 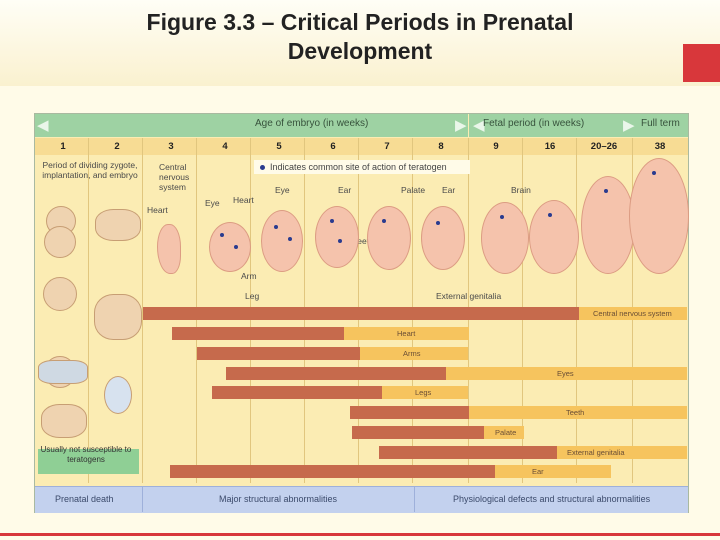 I want to click on bar-eyes-sensitive, so click(x=336, y=373).